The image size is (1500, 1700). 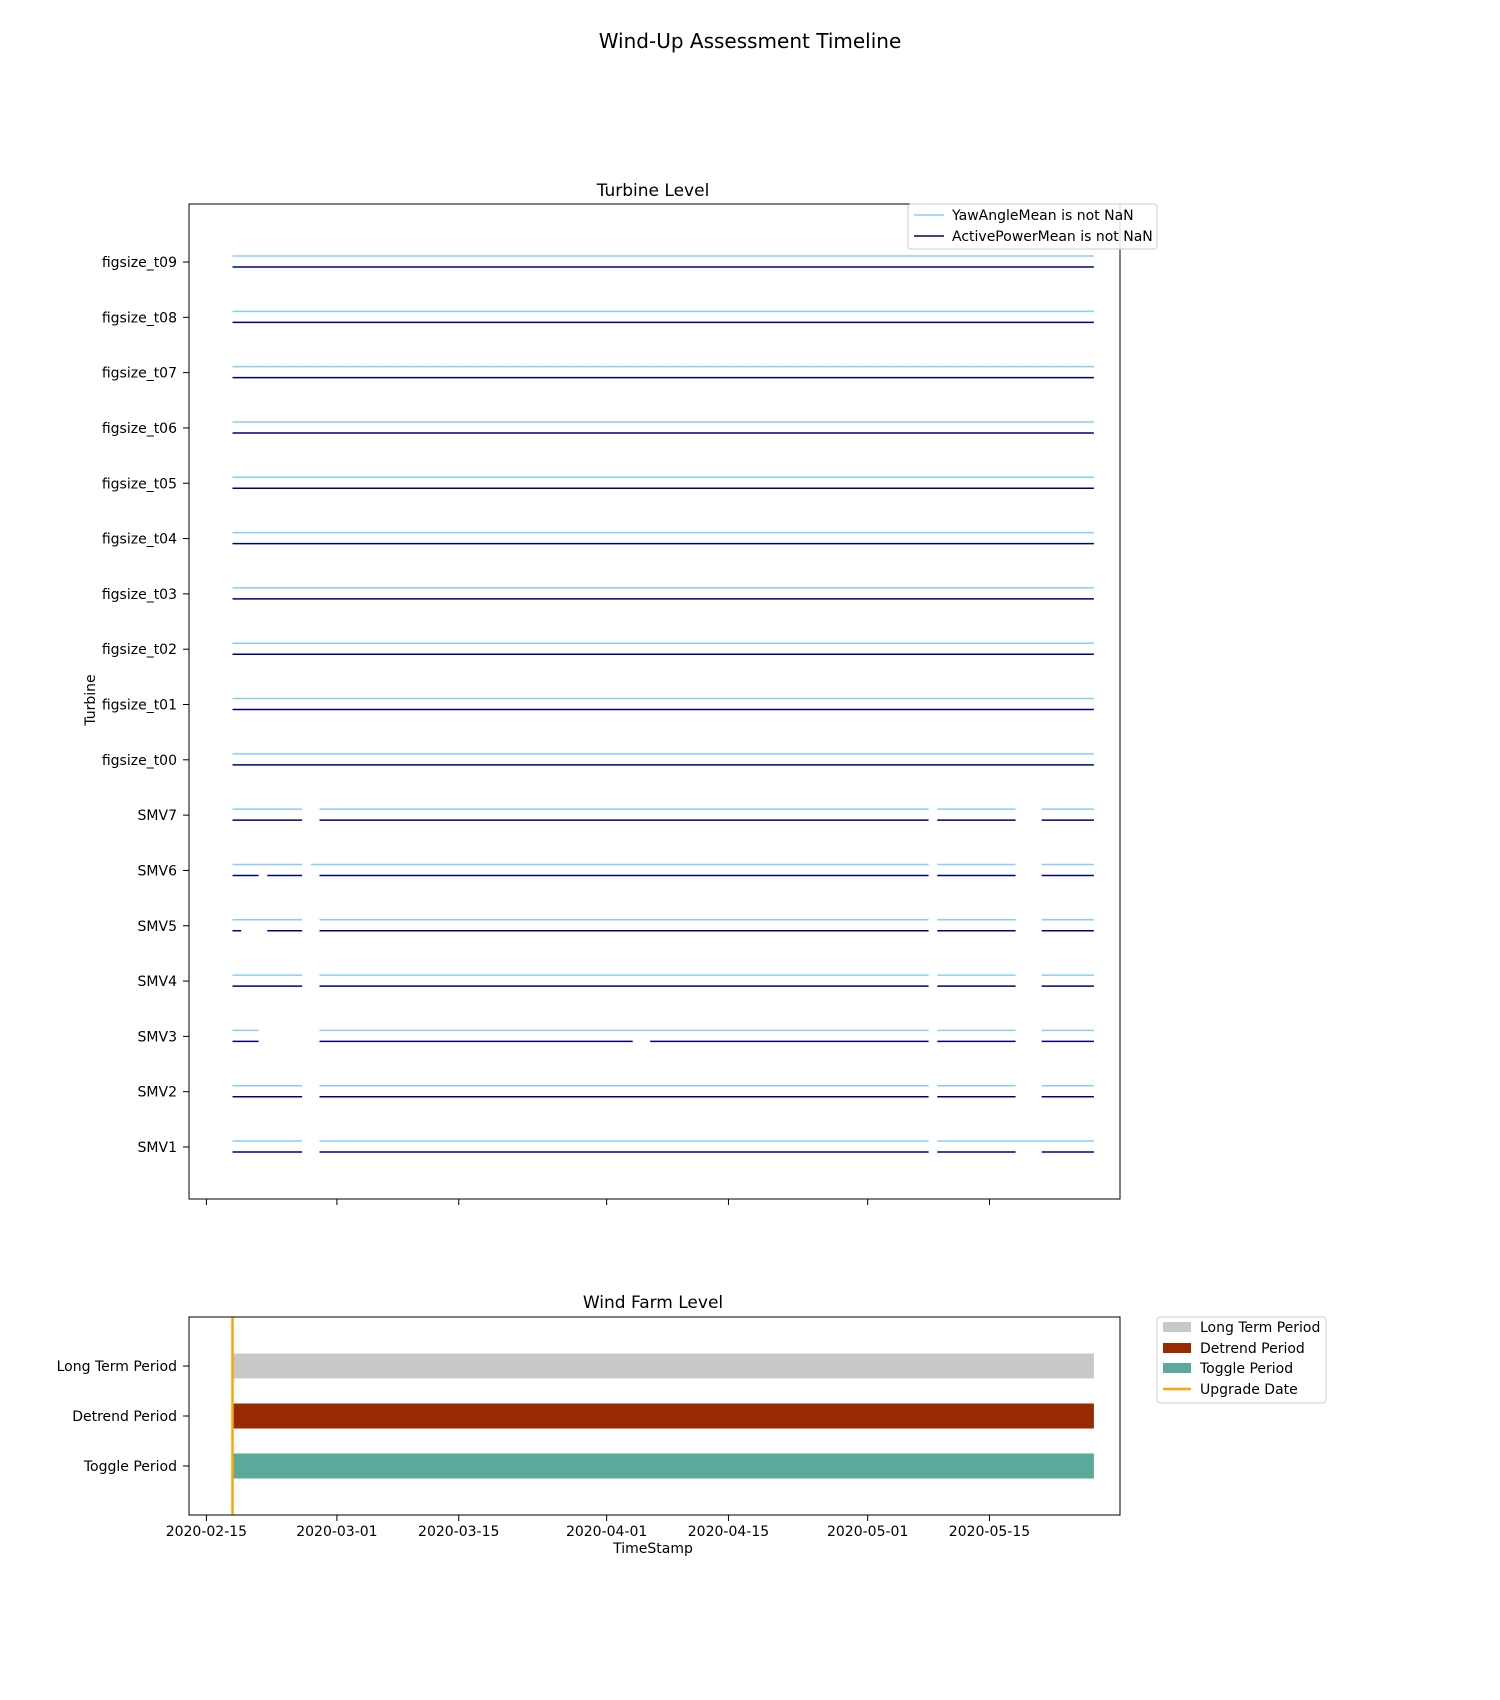 What do you see at coordinates (139, 540) in the screenshot?
I see `turbine-ytick-label-figsize_t04: figsize_t04` at bounding box center [139, 540].